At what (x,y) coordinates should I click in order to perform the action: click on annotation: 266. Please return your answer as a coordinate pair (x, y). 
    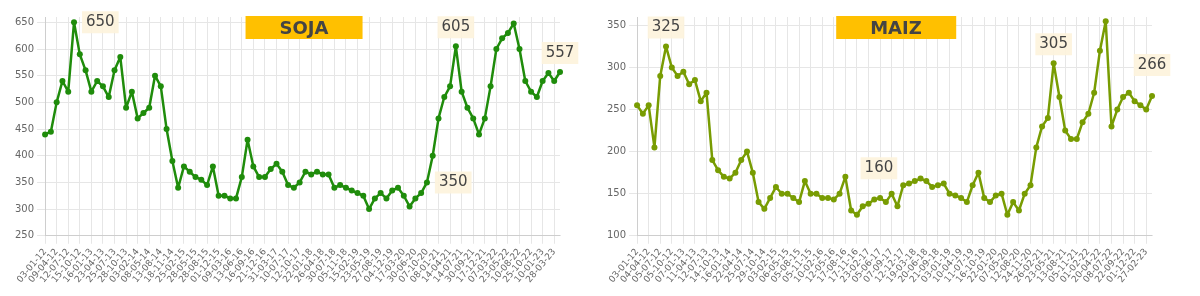
    Looking at the image, I should click on (1152, 63).